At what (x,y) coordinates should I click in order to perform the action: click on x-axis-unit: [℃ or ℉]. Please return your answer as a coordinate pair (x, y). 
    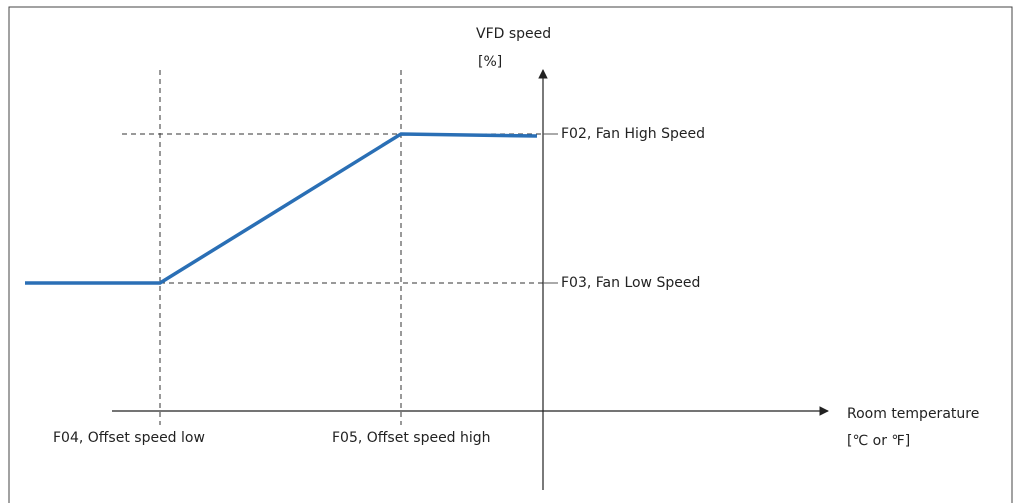
    Looking at the image, I should click on (878, 441).